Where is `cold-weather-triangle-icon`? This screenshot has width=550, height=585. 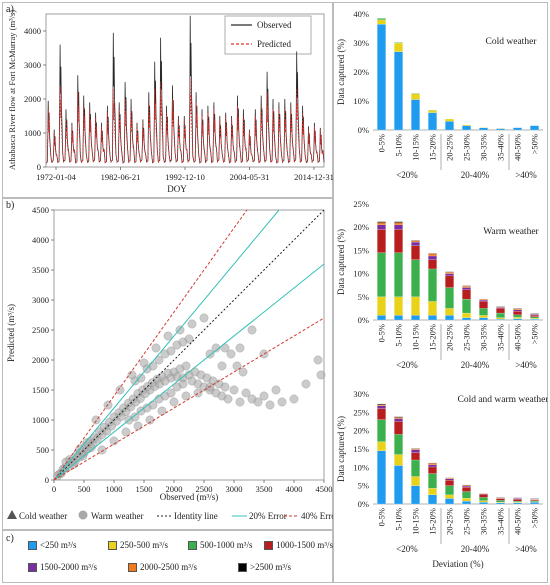
cold-weather-triangle-icon is located at coordinates (12, 514).